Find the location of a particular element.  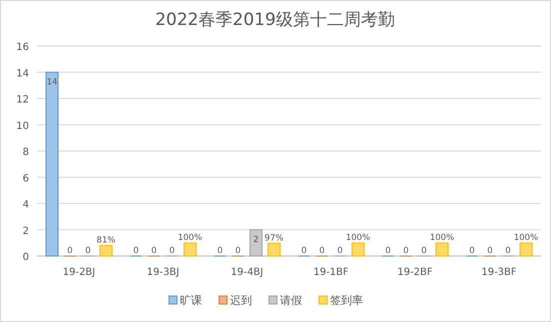

y-tick-label: 8 is located at coordinates (25, 152).